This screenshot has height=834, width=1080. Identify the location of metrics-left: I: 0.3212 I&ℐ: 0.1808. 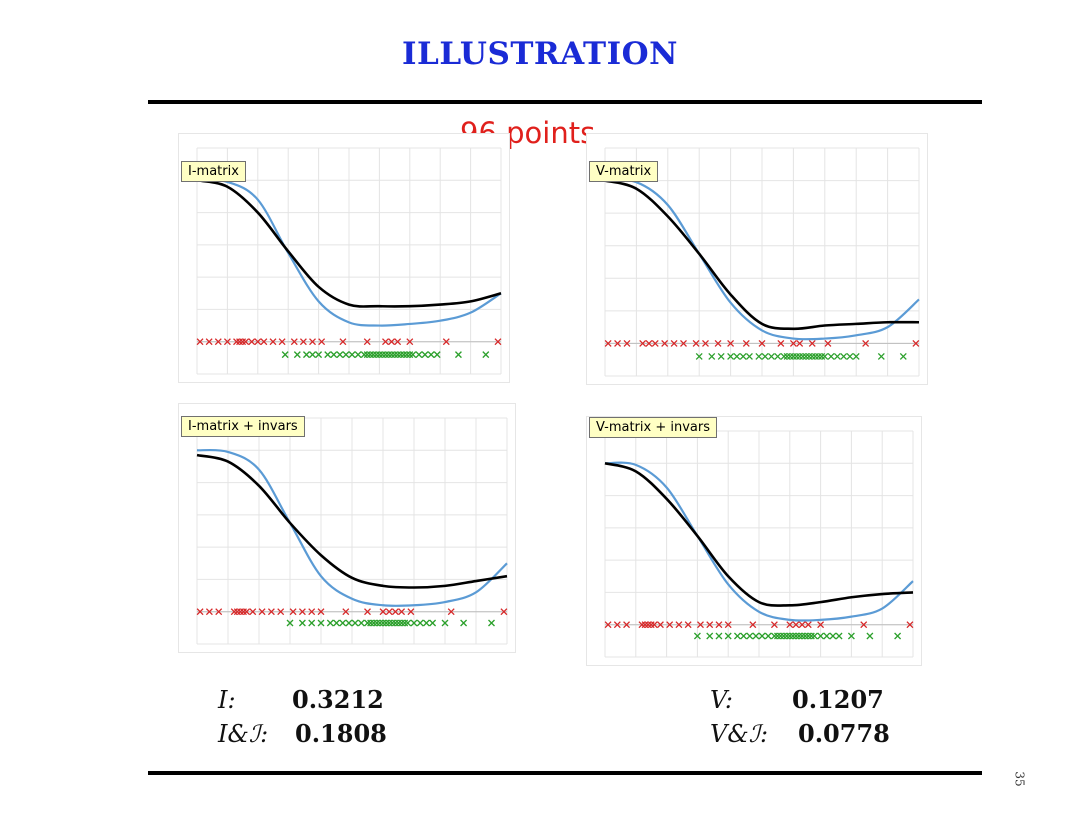
(318, 717).